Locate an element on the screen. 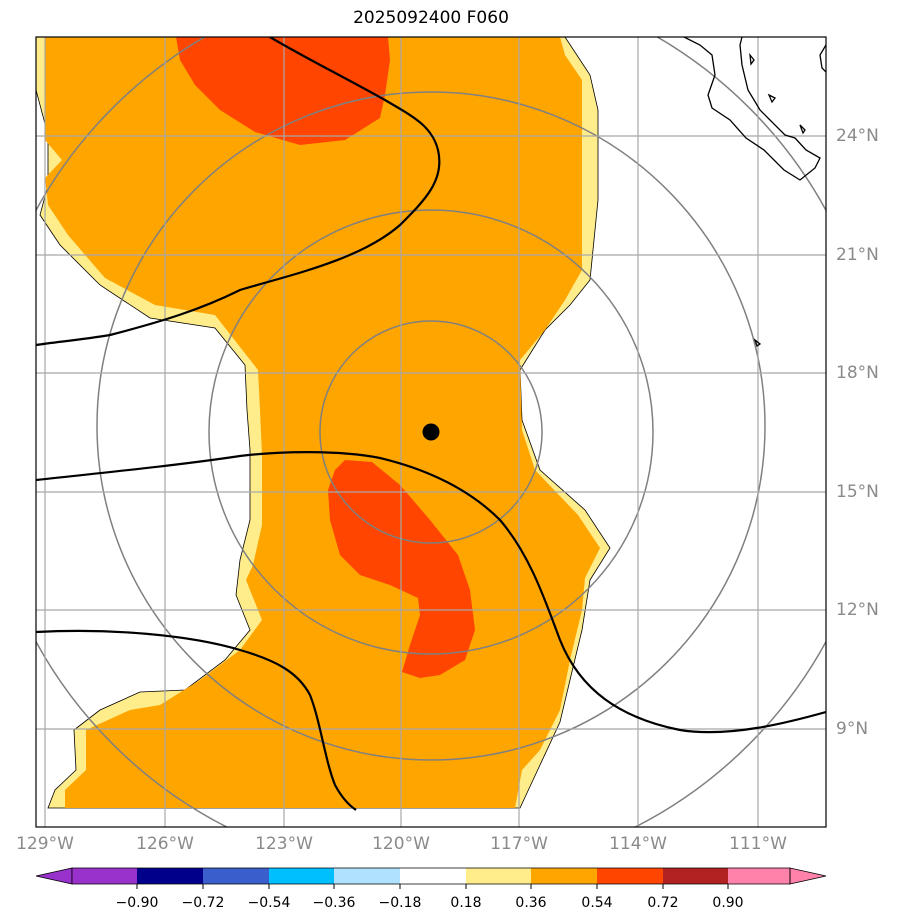 This screenshot has width=897, height=924. colorbar-tick-label: 0.90 is located at coordinates (728, 903).